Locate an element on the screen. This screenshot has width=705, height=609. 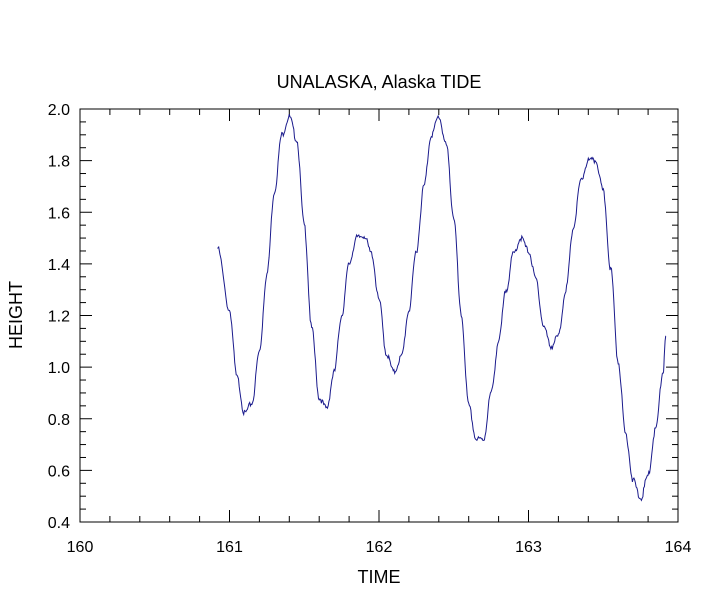
y-tick-label: 0.8 is located at coordinates (59, 420).